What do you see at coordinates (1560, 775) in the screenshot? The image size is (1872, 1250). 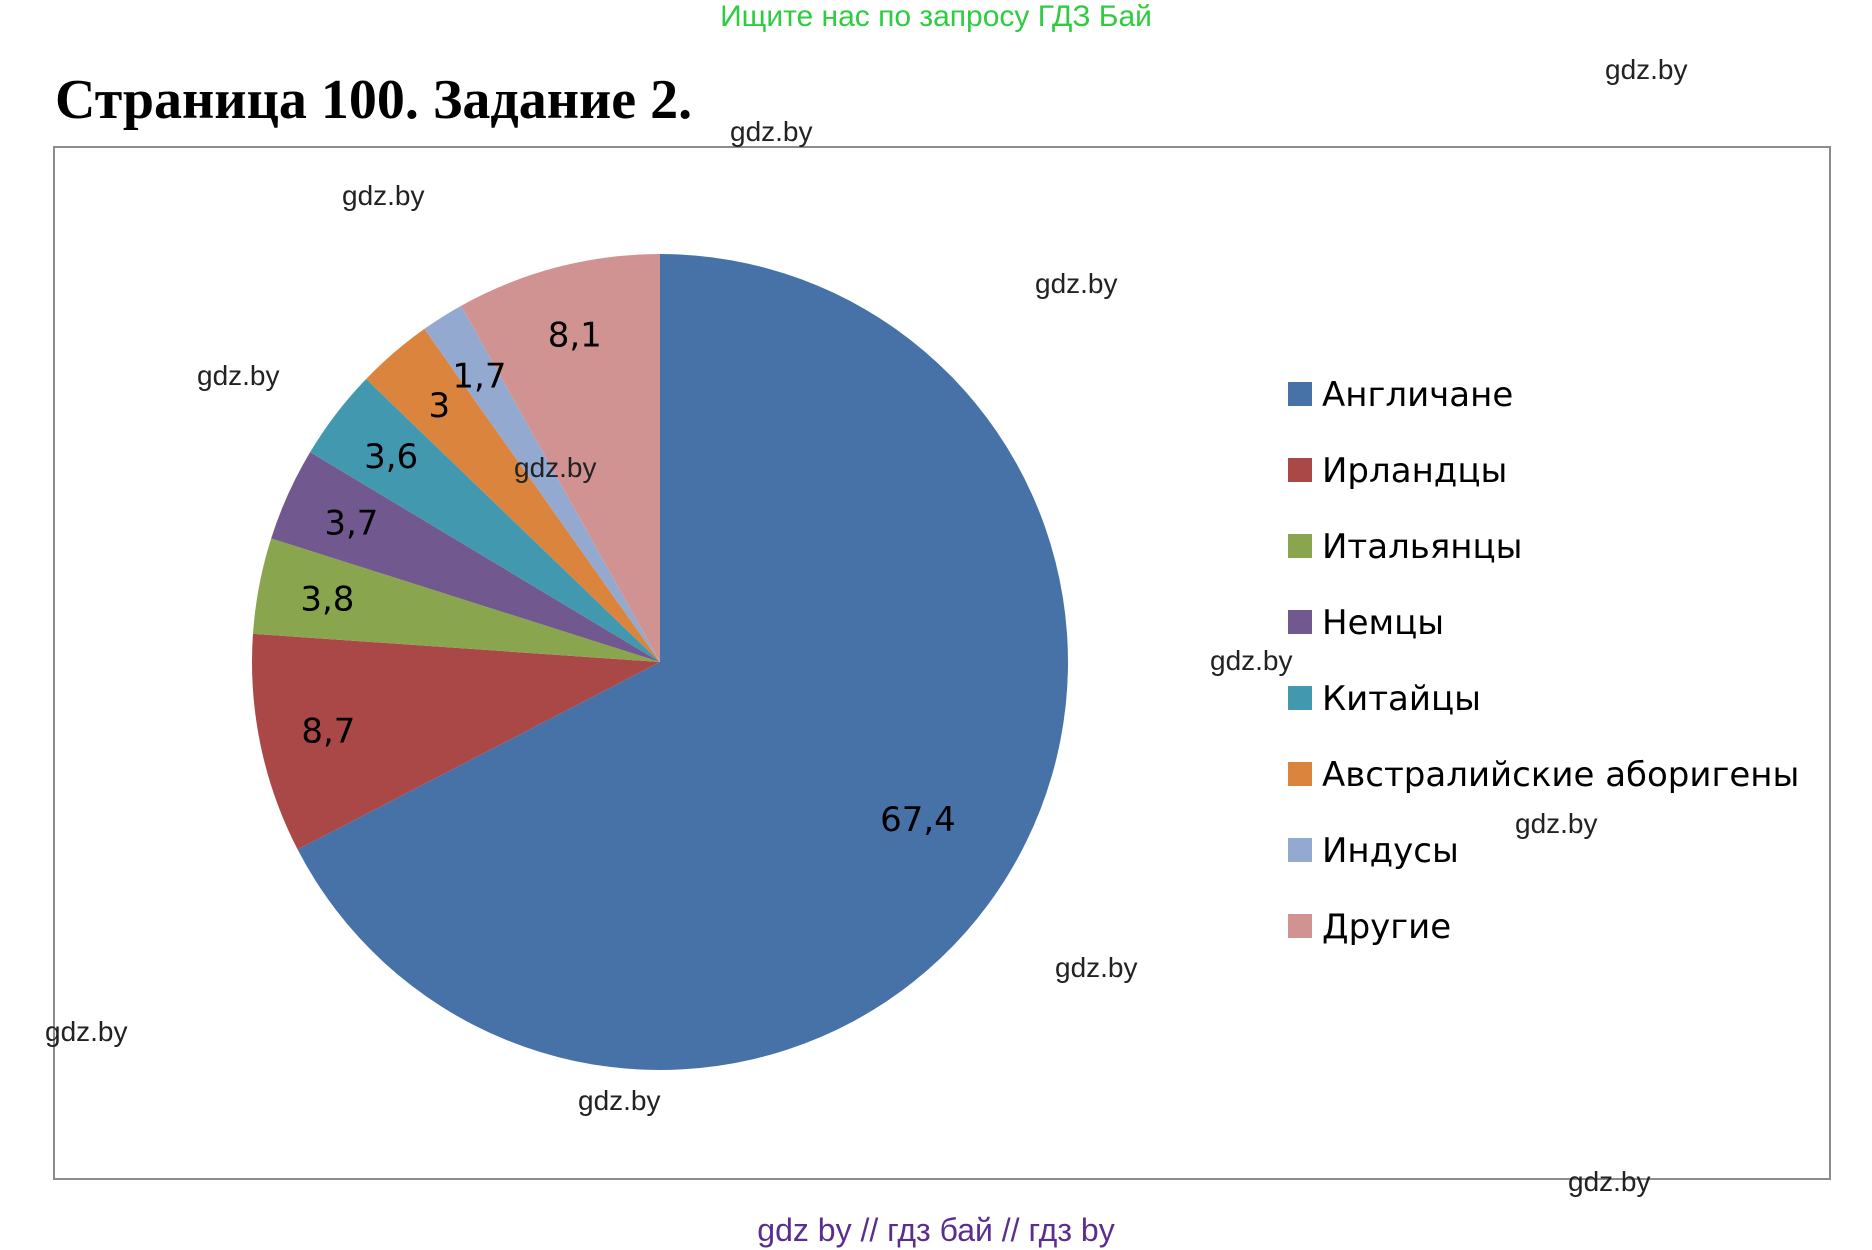 I see `legend-label: Австралийские аборигены` at bounding box center [1560, 775].